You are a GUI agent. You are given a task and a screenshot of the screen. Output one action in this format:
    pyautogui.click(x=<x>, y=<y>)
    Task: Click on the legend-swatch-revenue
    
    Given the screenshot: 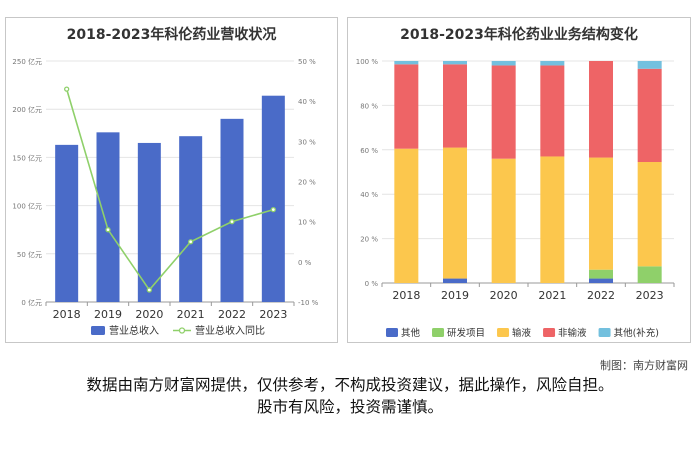 What is the action you would take?
    pyautogui.click(x=98, y=330)
    